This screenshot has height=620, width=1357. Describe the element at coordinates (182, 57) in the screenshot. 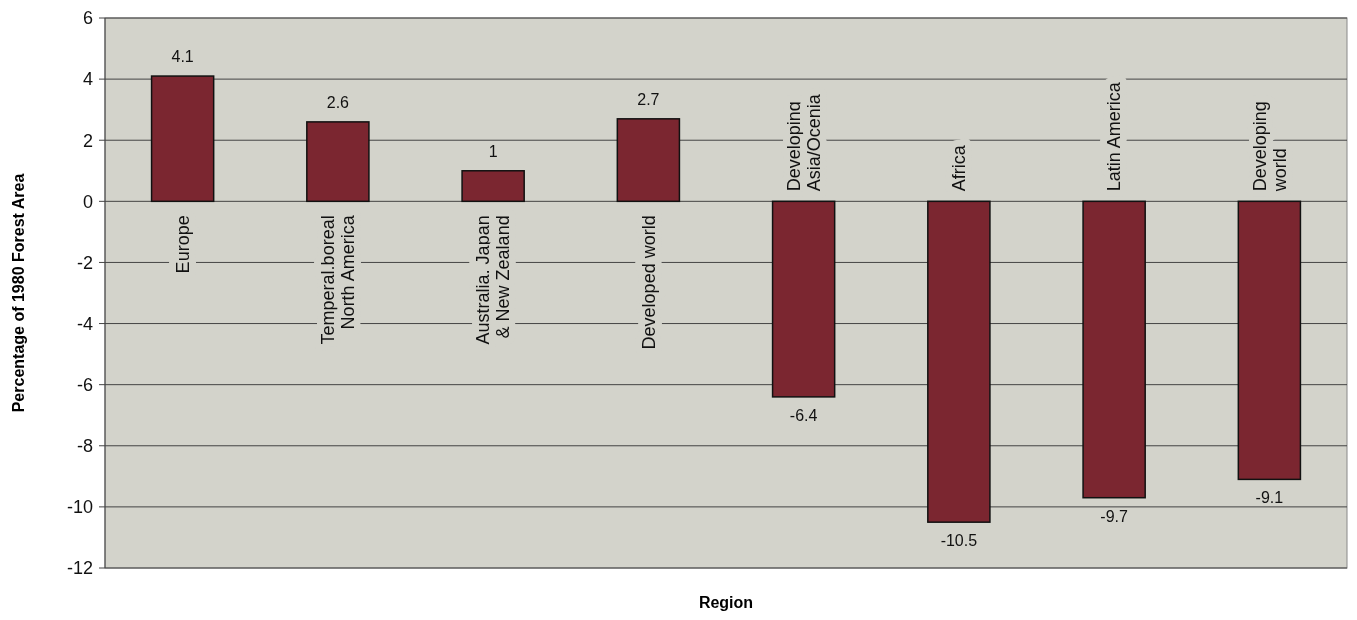

I see `data-label: 4.1` at that location.